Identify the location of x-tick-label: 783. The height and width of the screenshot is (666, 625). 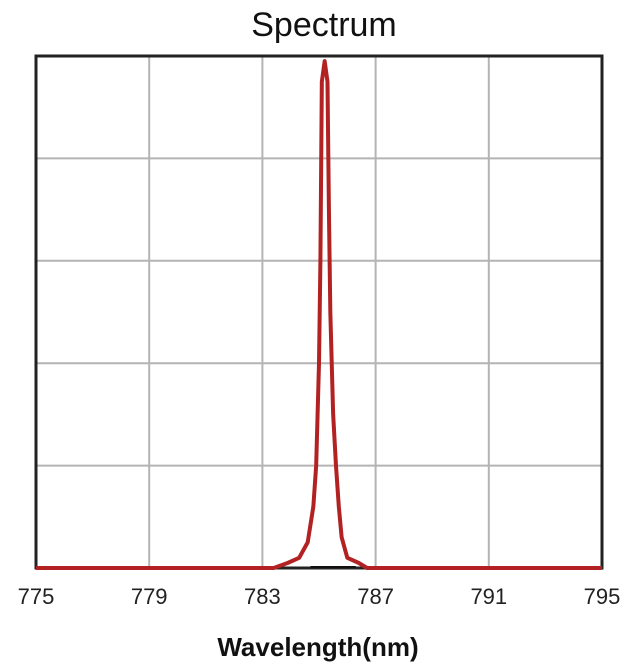
(262, 596).